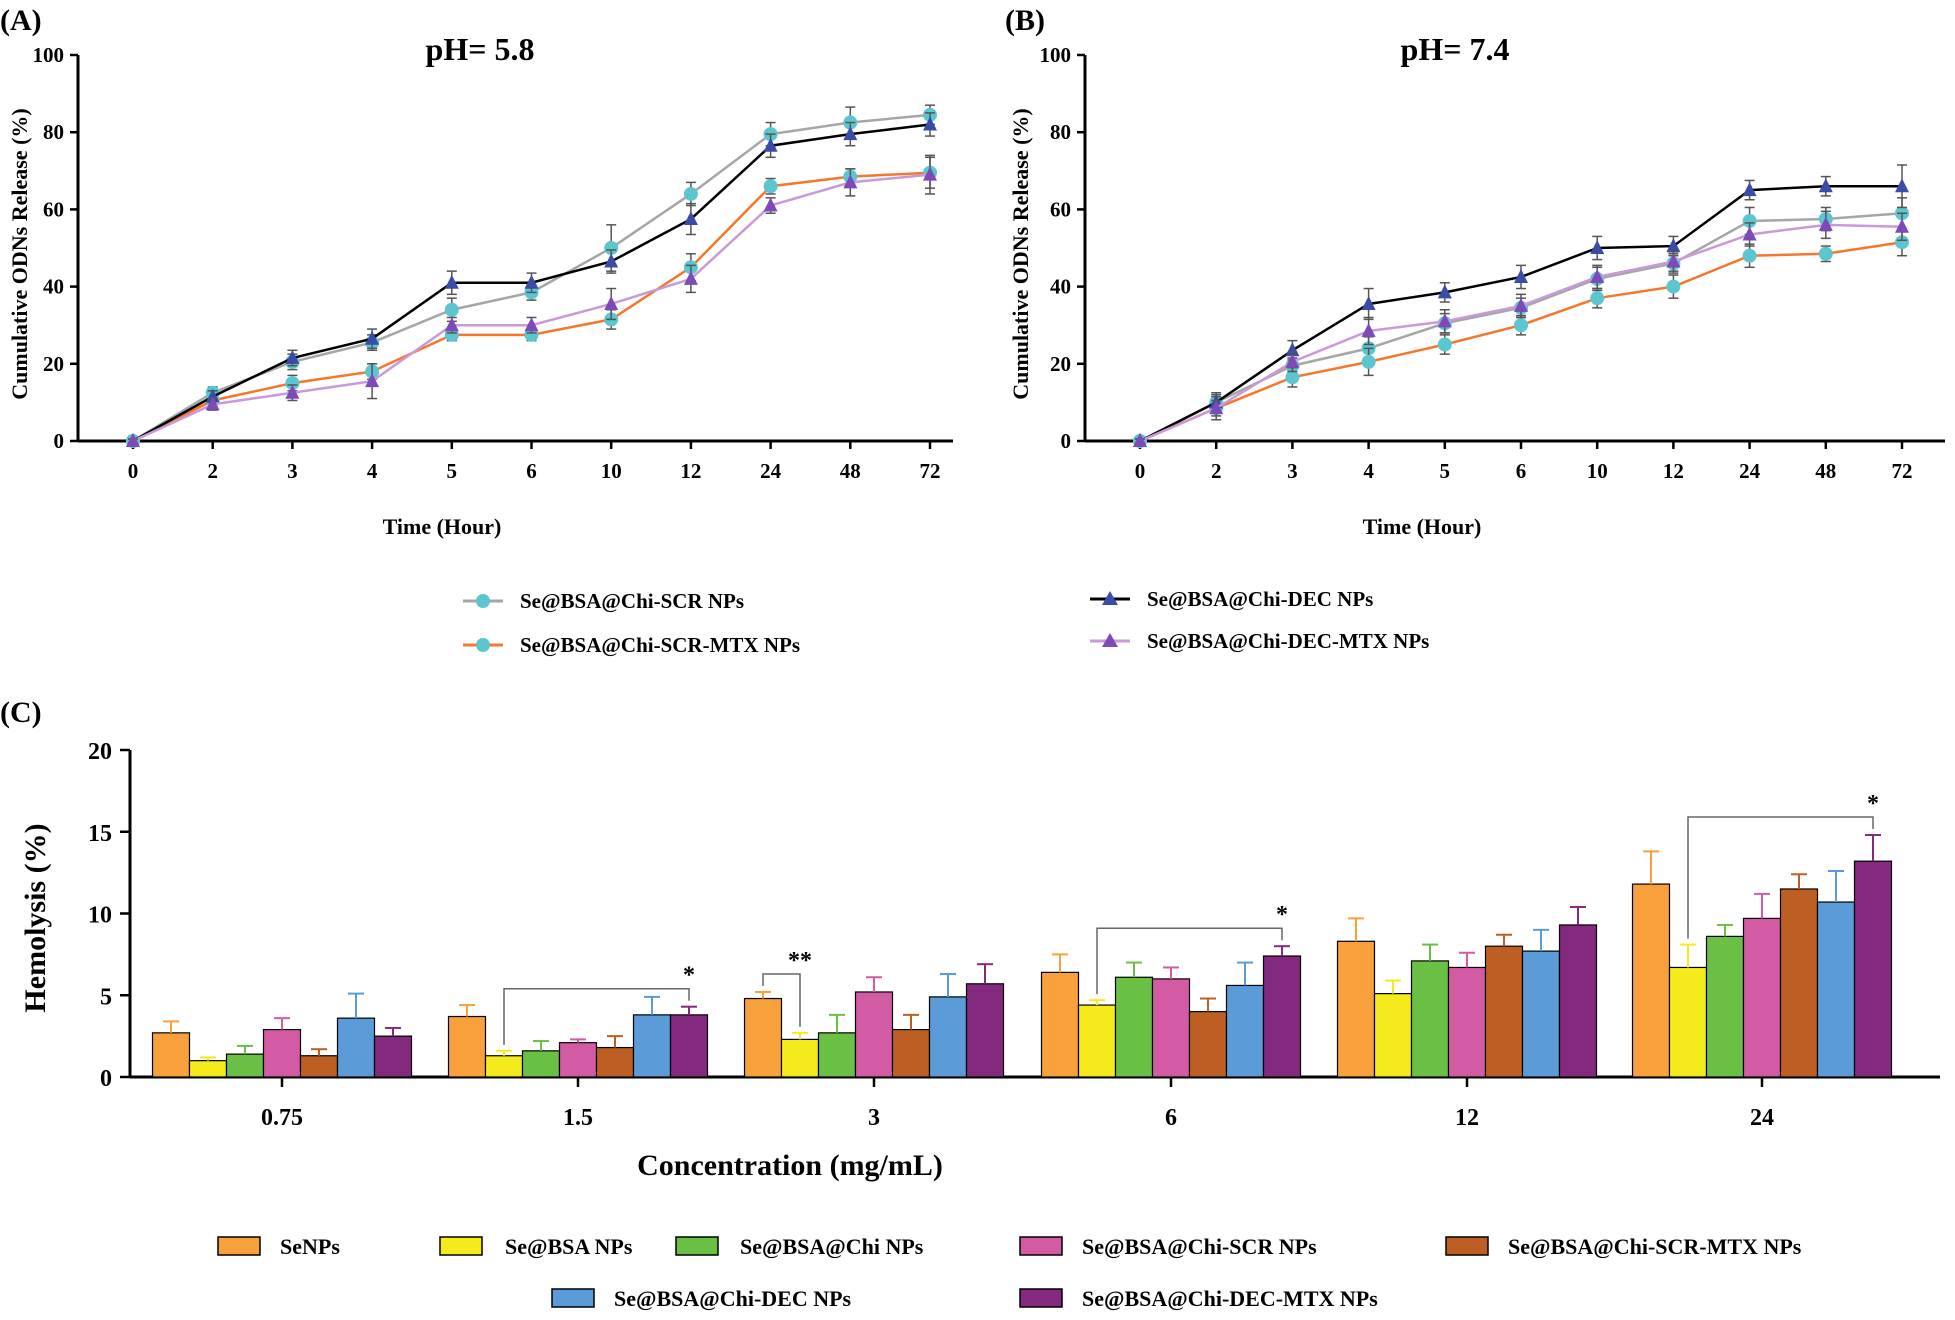 The height and width of the screenshot is (1320, 1955). Describe the element at coordinates (1020, 253) in the screenshot. I see `chart-b-ylabel: Cumulative ODNs Release (%)` at that location.